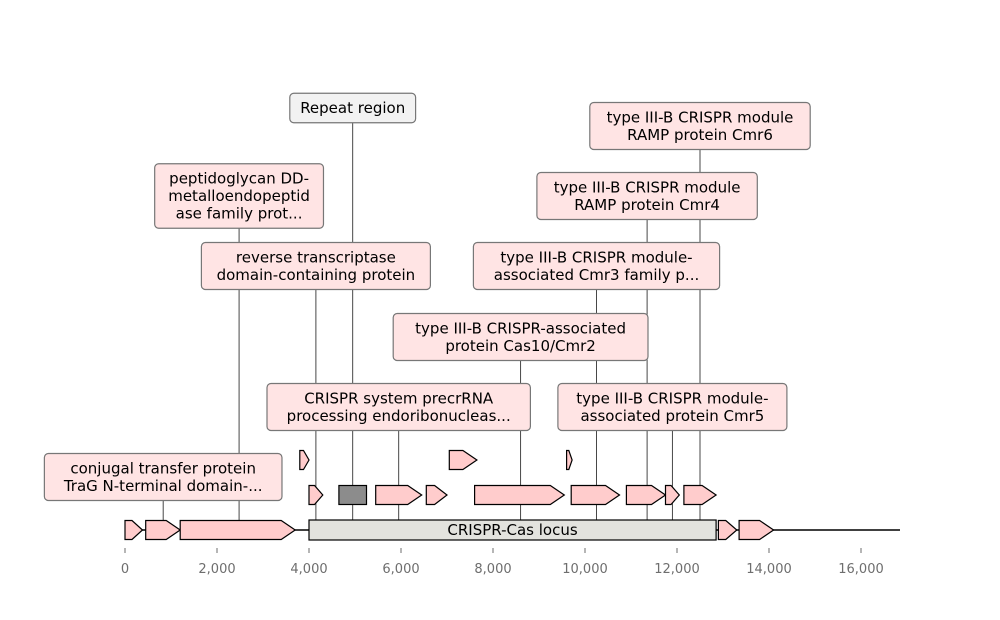 Image resolution: width=1000 pixels, height=620 pixels. I want to click on tick-label: 4,000, so click(308, 569).